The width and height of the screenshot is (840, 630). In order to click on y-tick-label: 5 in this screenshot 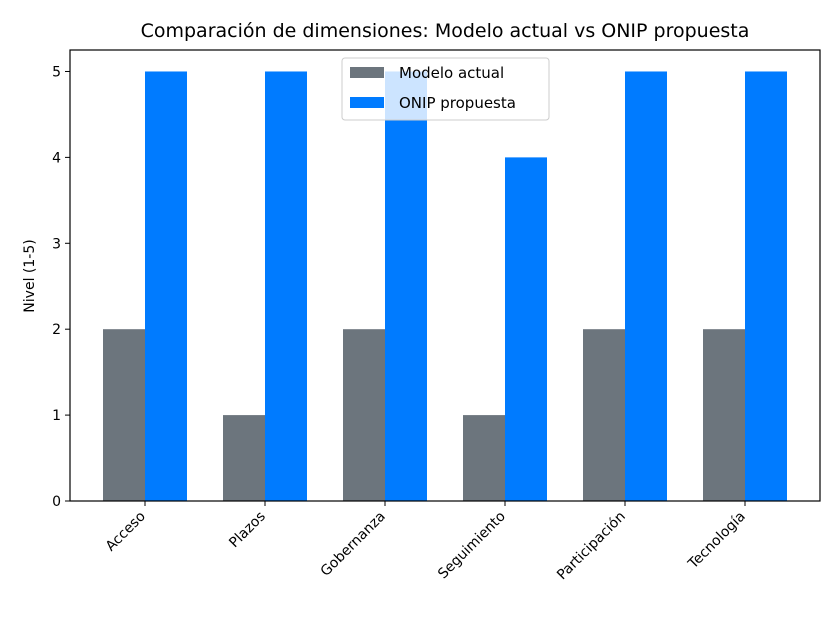, I will do `click(56, 72)`.